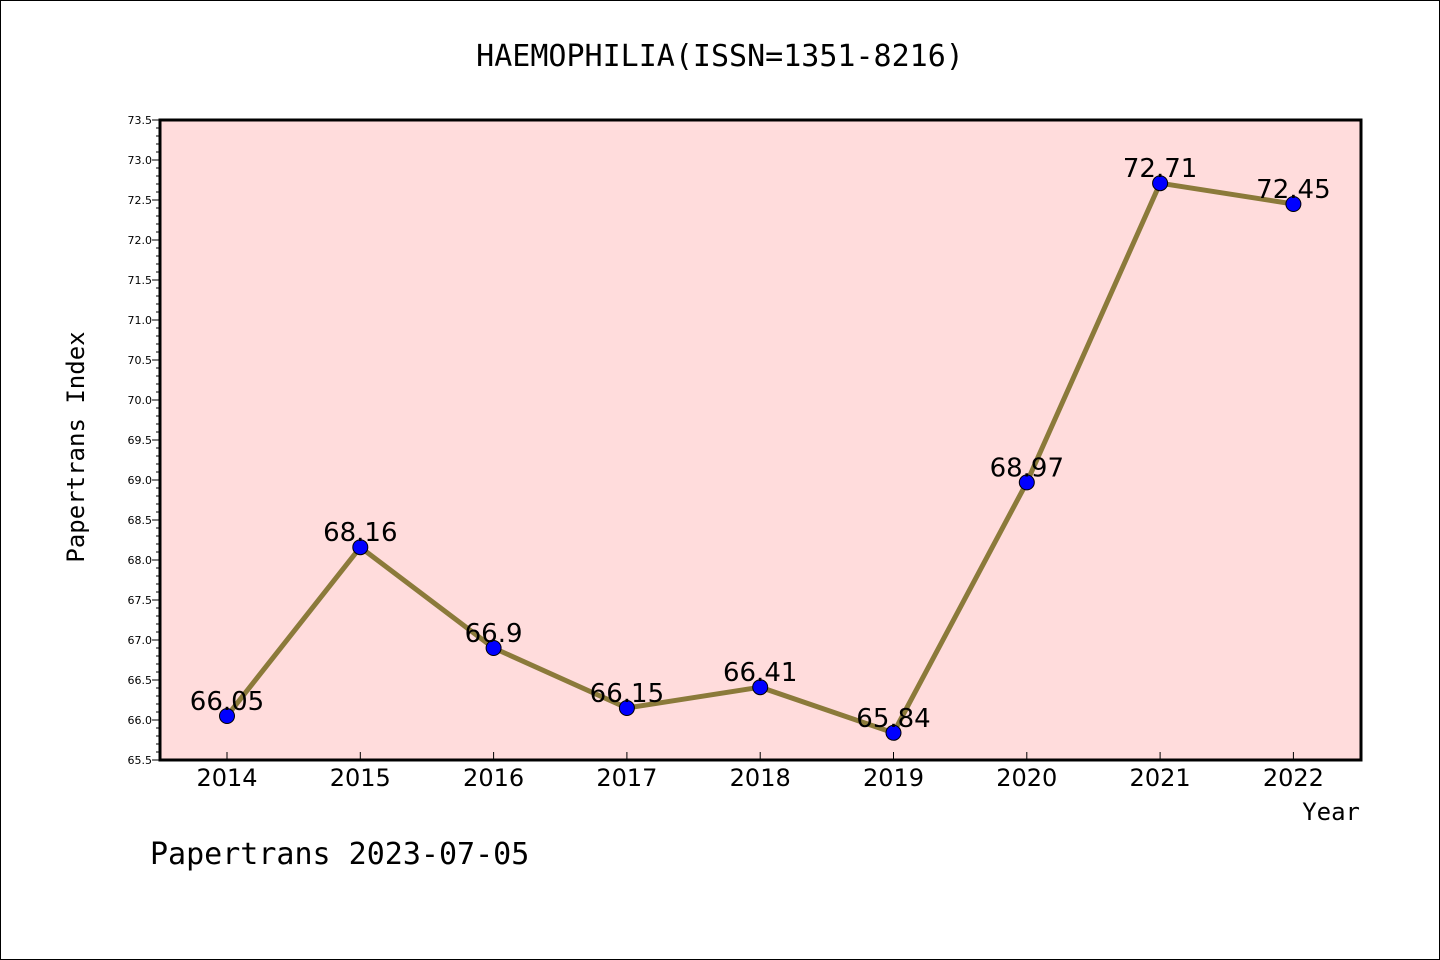 This screenshot has width=1440, height=960. Describe the element at coordinates (760, 673) in the screenshot. I see `data-label: 66.41` at that location.